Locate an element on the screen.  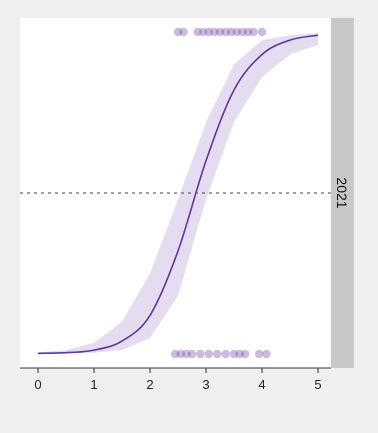
x-tick-label: 0 is located at coordinates (37, 384).